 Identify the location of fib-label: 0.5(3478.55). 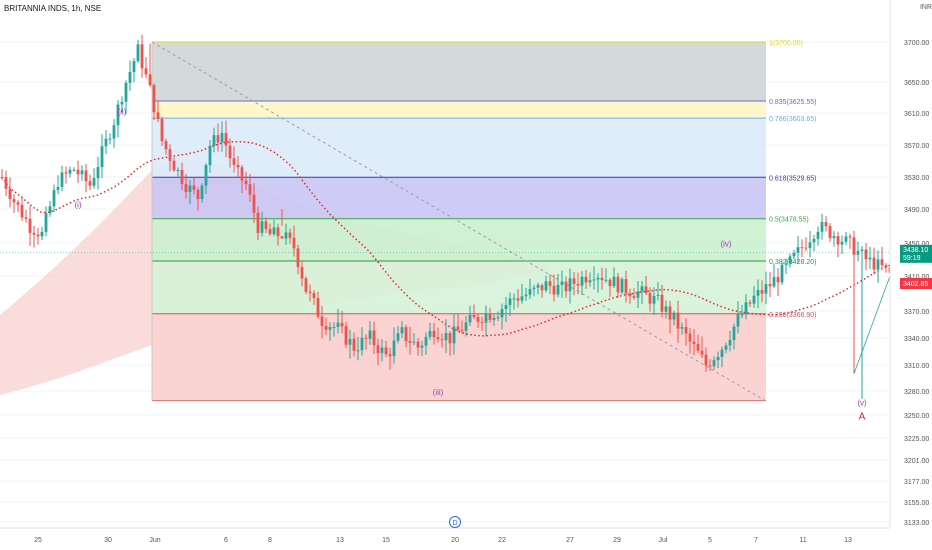
(789, 220).